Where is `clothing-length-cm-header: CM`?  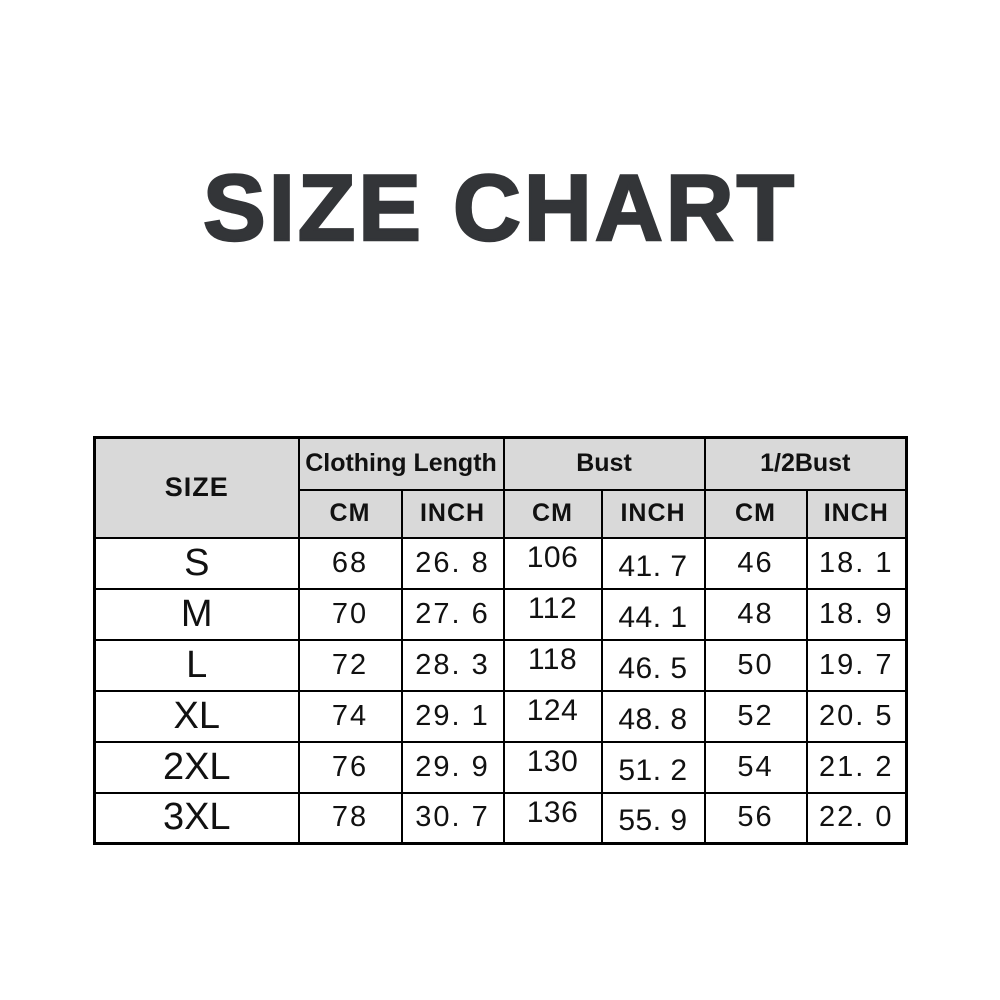 clothing-length-cm-header: CM is located at coordinates (350, 513).